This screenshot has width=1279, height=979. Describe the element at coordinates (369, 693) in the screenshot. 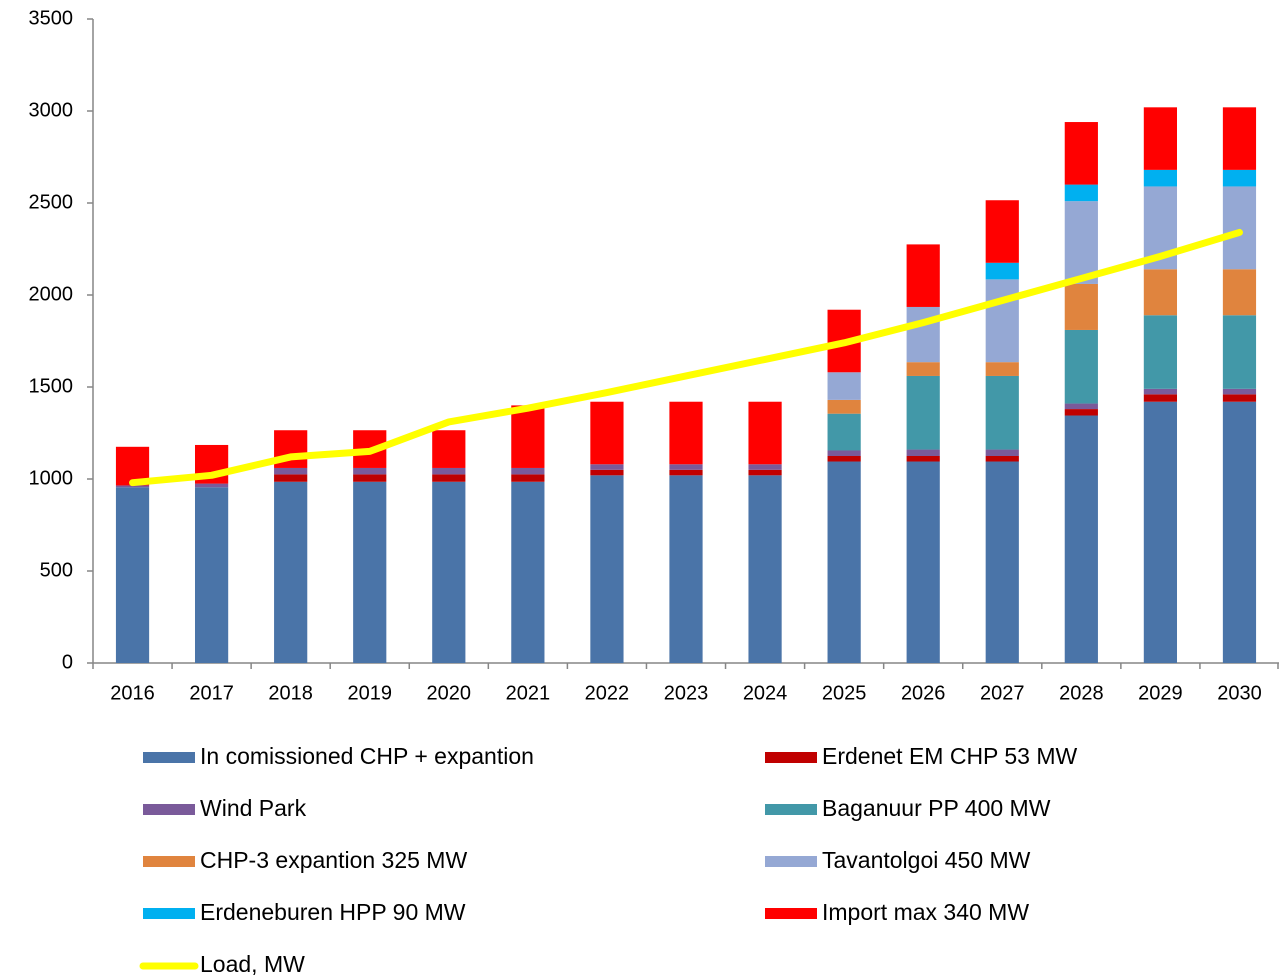

I see `x-tick-label: 2019` at that location.